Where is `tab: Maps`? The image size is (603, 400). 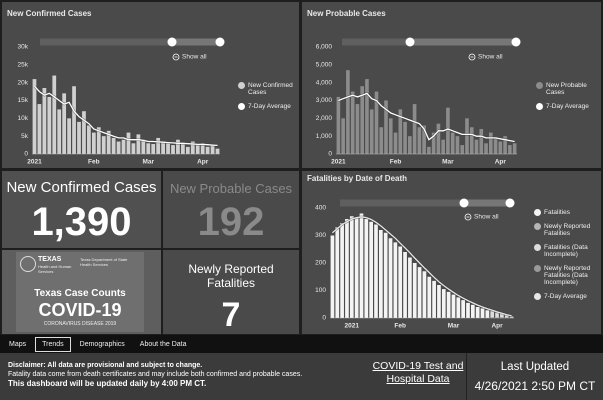 tab: Maps is located at coordinates (18, 344).